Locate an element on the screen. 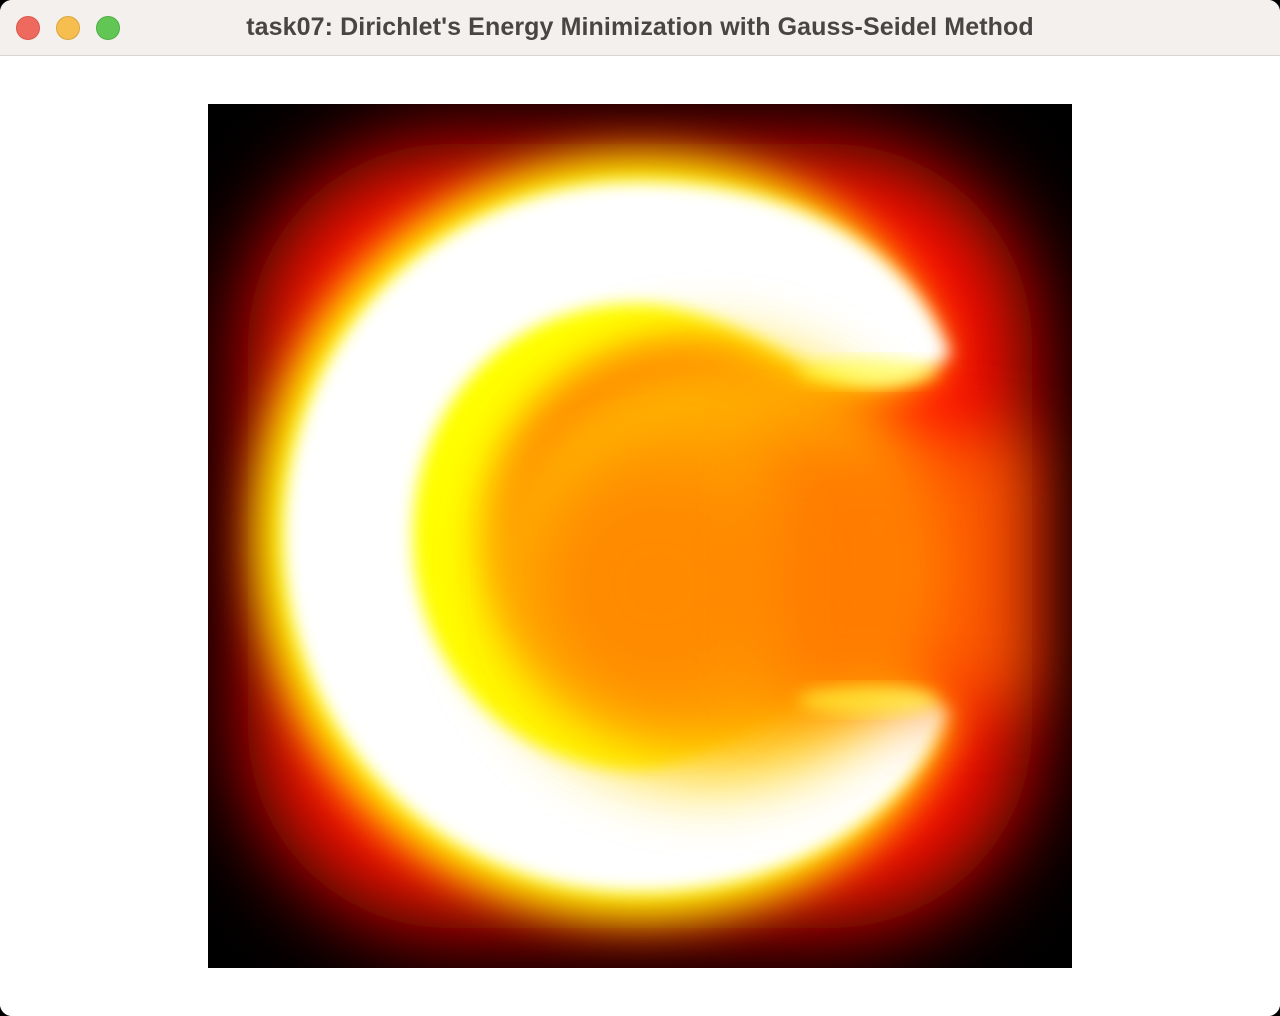  upper-arm-tip is located at coordinates (868, 372).